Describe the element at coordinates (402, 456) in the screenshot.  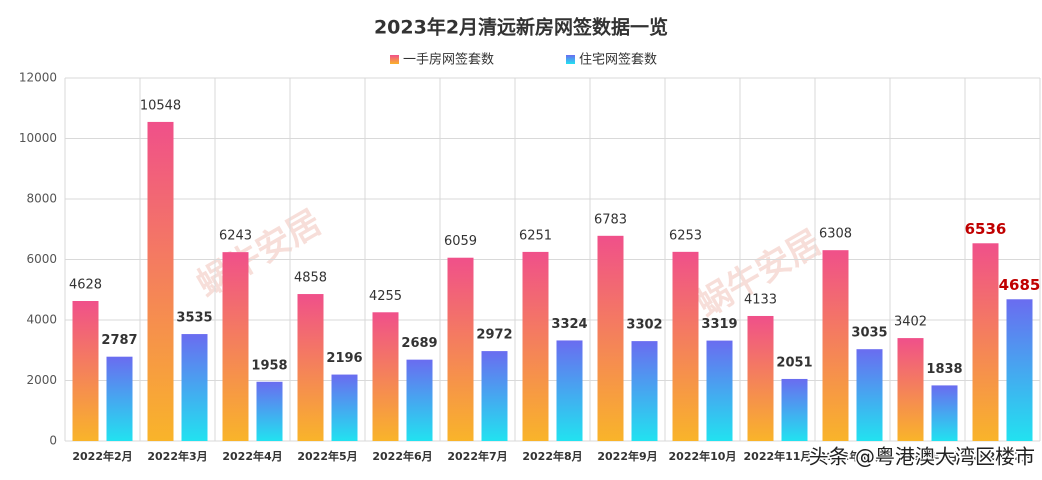
I see `x-tick-label: 2022年6月` at that location.